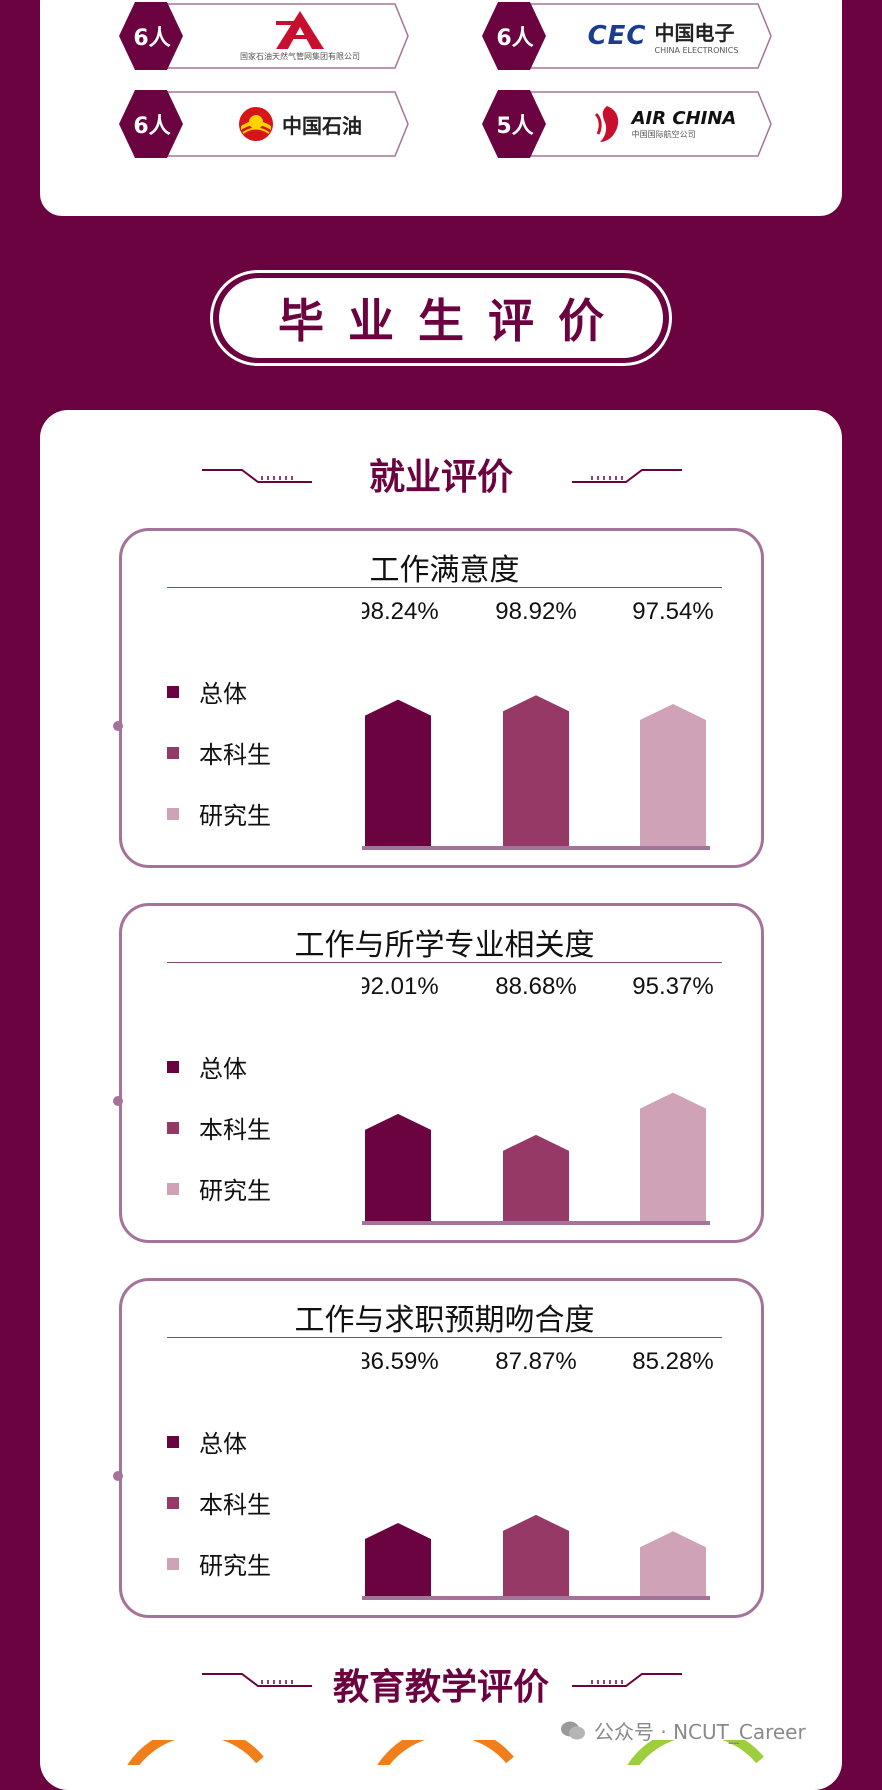 The image size is (882, 1790). I want to click on employer-logo: AIR CHINA 中国国际航空公司, so click(663, 124).